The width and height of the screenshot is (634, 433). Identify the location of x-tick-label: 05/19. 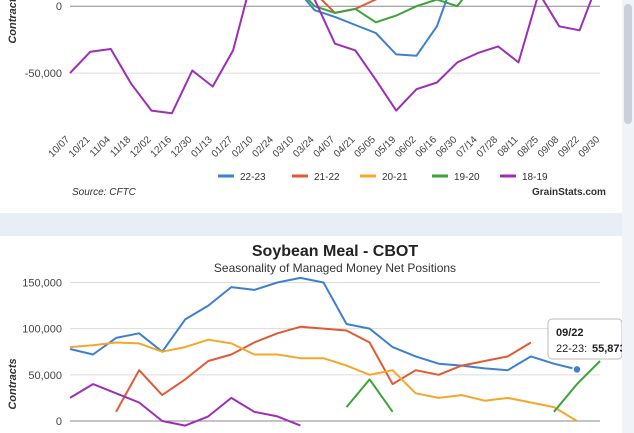
(386, 147).